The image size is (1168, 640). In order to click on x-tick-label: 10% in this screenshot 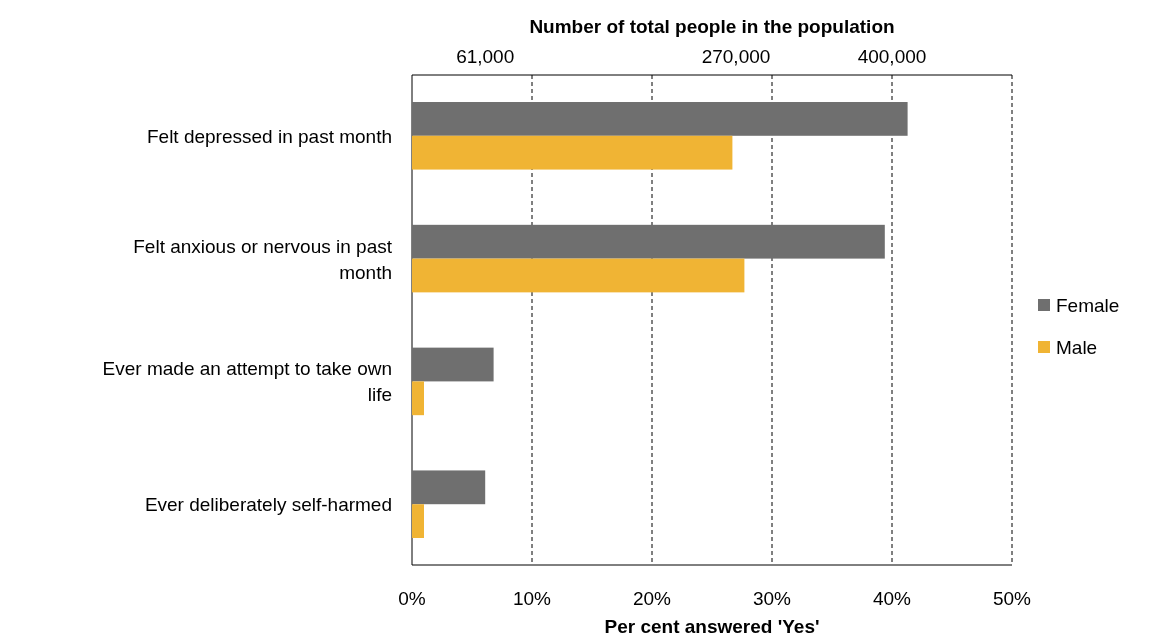, I will do `click(532, 598)`.